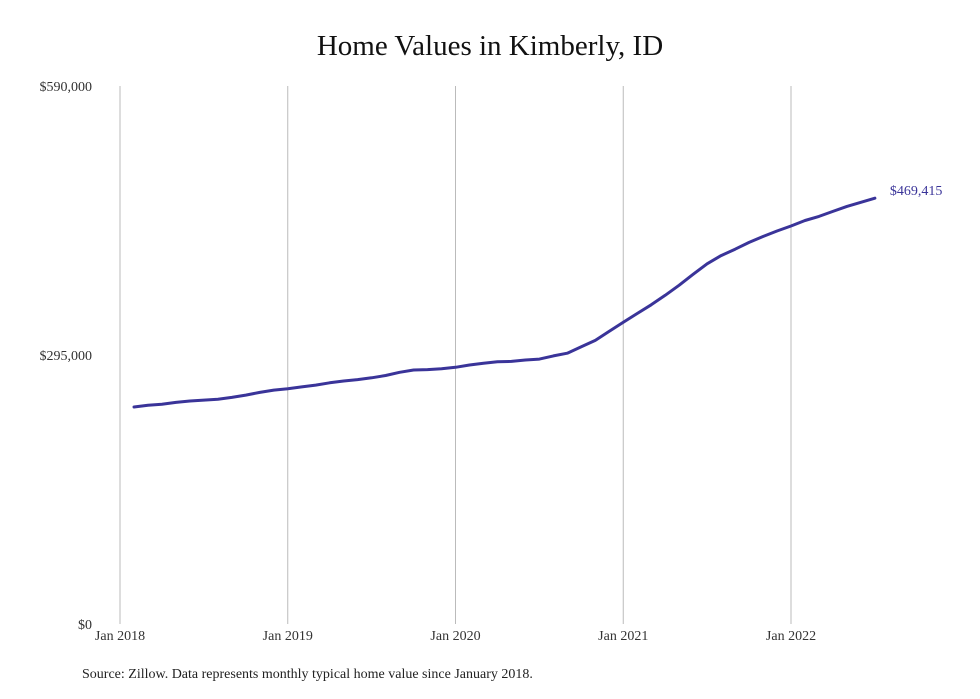  I want to click on x-tick-label: Jan 2020, so click(455, 636).